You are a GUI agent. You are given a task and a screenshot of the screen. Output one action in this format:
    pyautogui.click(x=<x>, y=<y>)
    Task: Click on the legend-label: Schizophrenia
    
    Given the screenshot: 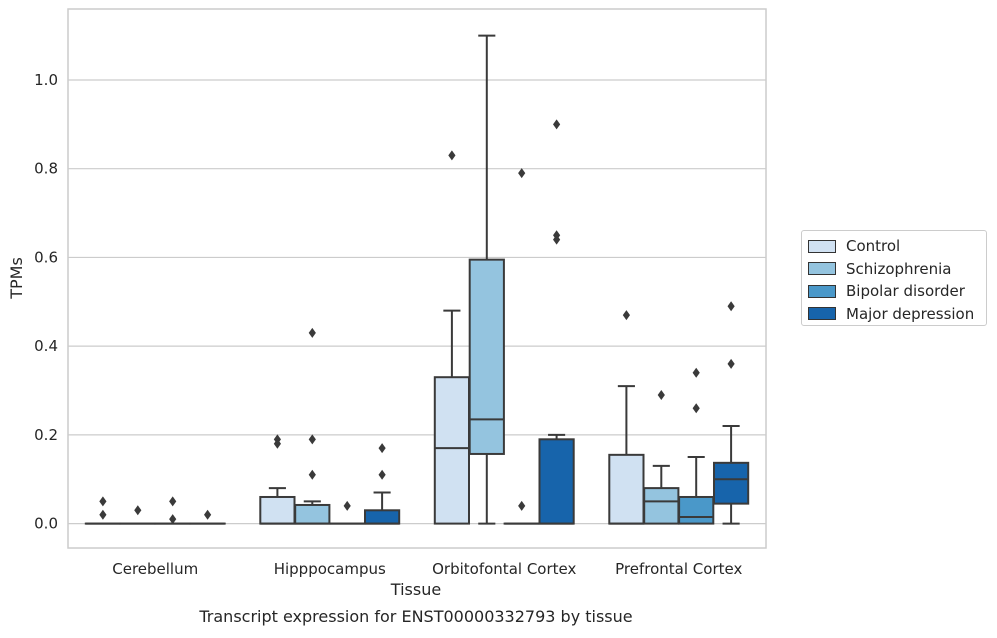 What is the action you would take?
    pyautogui.click(x=898, y=269)
    